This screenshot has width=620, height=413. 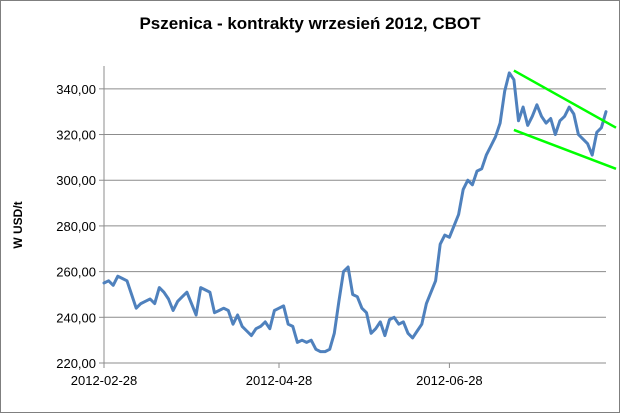 What do you see at coordinates (76, 180) in the screenshot?
I see `y-tick-label: 300,00` at bounding box center [76, 180].